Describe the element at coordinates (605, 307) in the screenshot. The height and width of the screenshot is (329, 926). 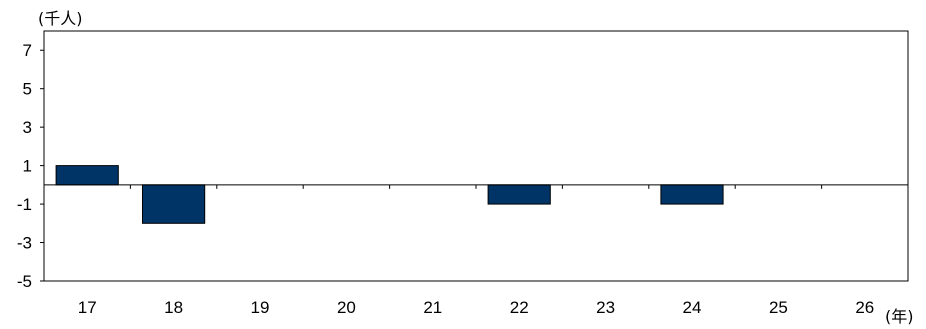
I see `x-tick-label: 23` at that location.